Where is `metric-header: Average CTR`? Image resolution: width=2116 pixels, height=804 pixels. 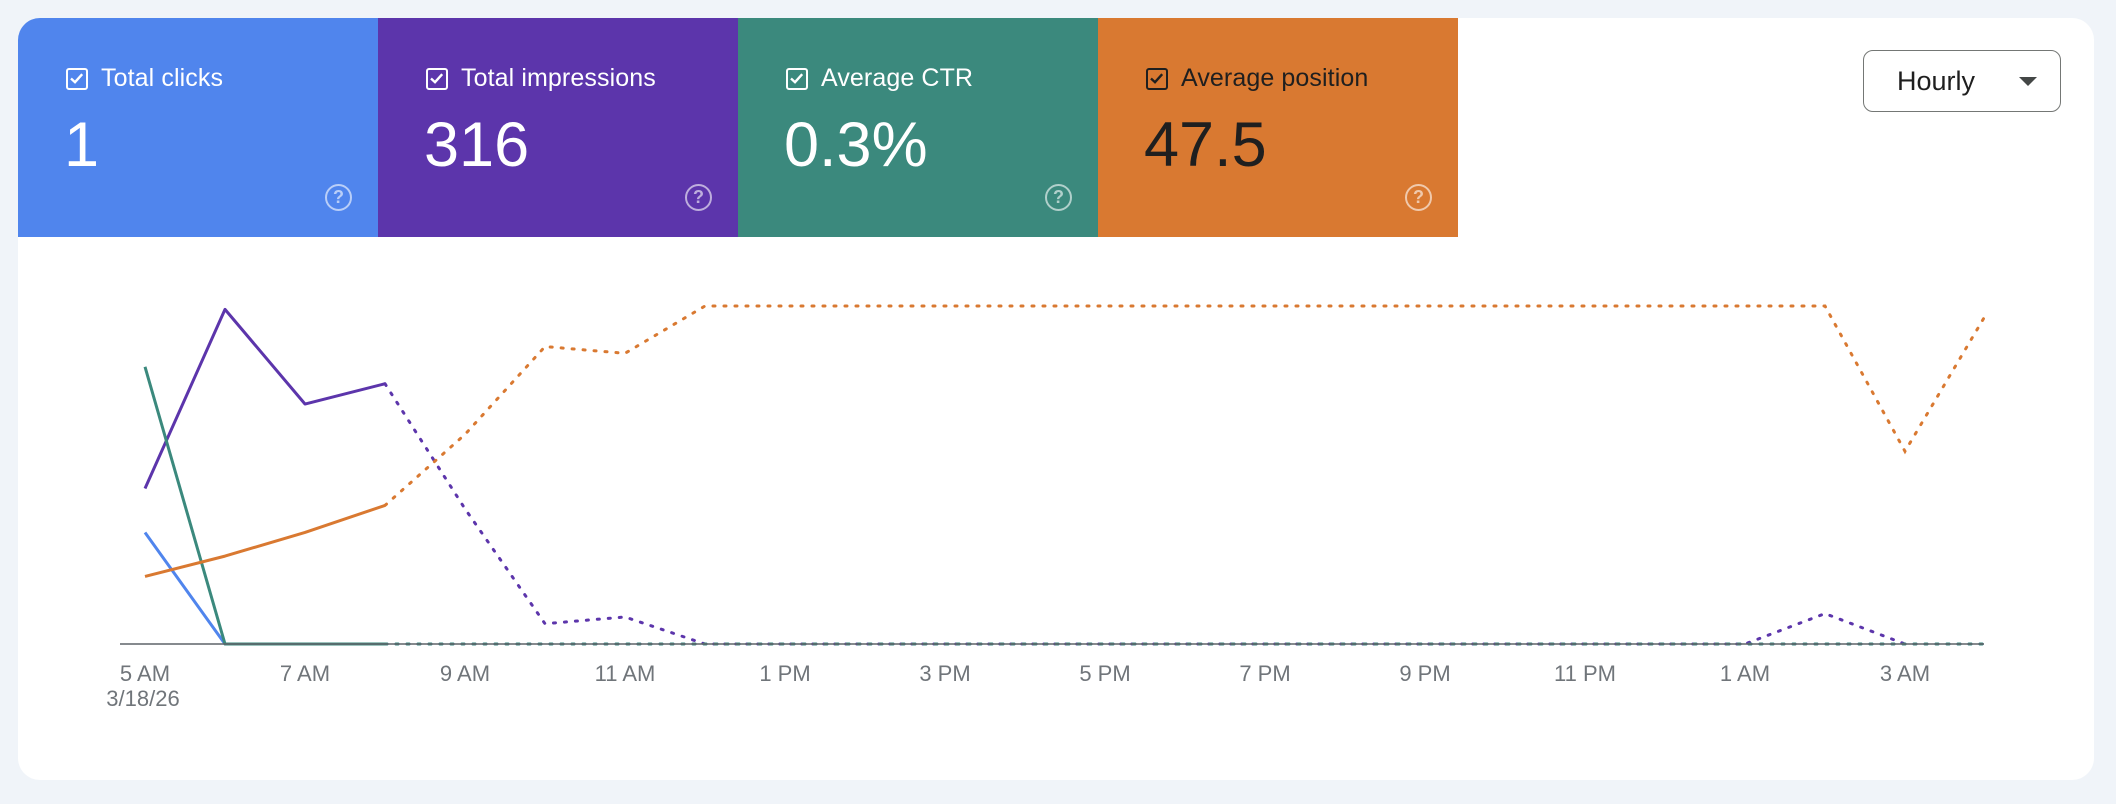 metric-header: Average CTR is located at coordinates (879, 78).